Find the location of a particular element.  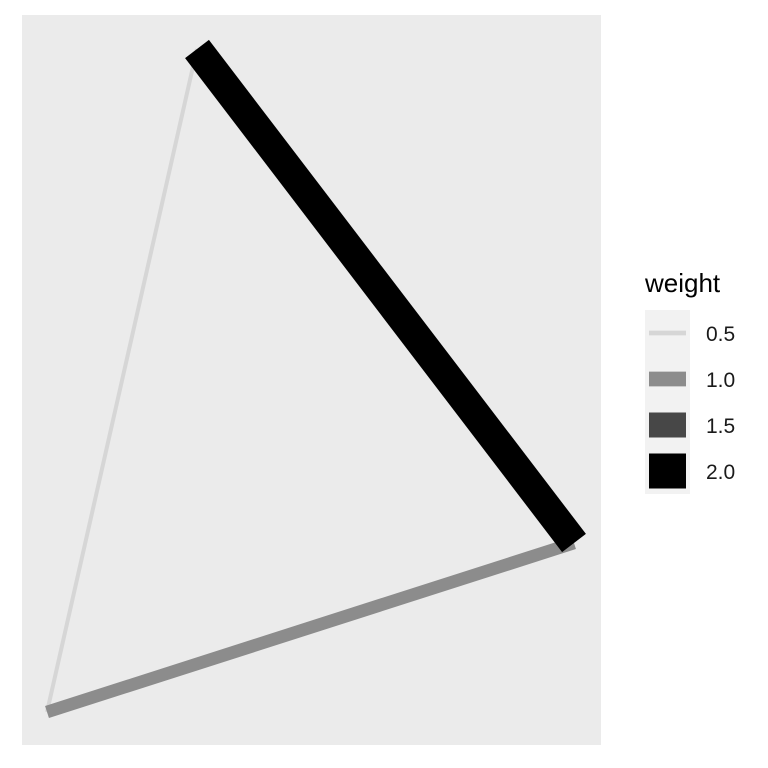

legend: weight 0.5 1.0 1.5 2.0 is located at coordinates (689, 381).